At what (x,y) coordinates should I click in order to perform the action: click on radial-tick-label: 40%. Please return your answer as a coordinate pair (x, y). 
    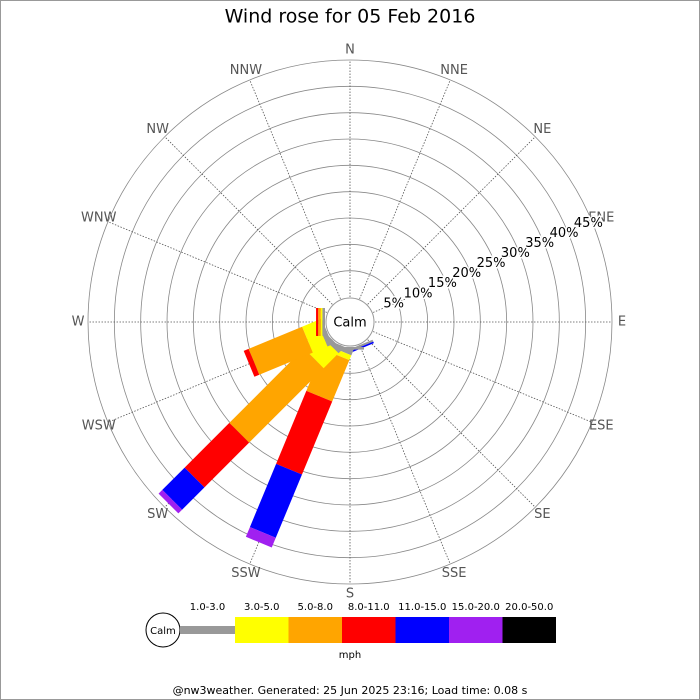
    Looking at the image, I should click on (564, 233).